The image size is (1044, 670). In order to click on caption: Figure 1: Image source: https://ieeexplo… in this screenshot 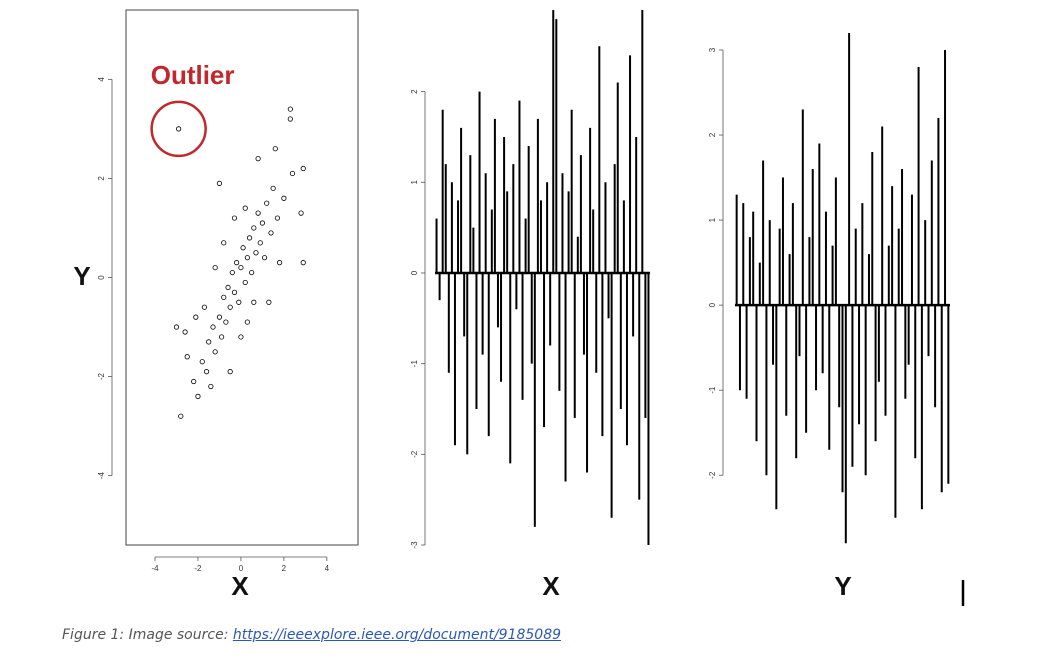, I will do `click(311, 635)`.